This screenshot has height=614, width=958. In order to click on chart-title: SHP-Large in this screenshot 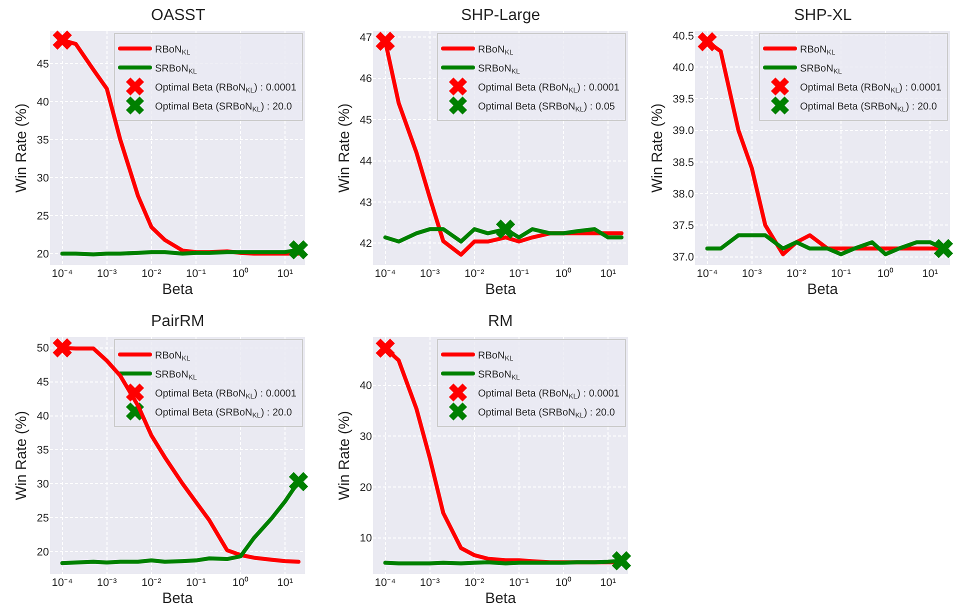, I will do `click(500, 15)`.